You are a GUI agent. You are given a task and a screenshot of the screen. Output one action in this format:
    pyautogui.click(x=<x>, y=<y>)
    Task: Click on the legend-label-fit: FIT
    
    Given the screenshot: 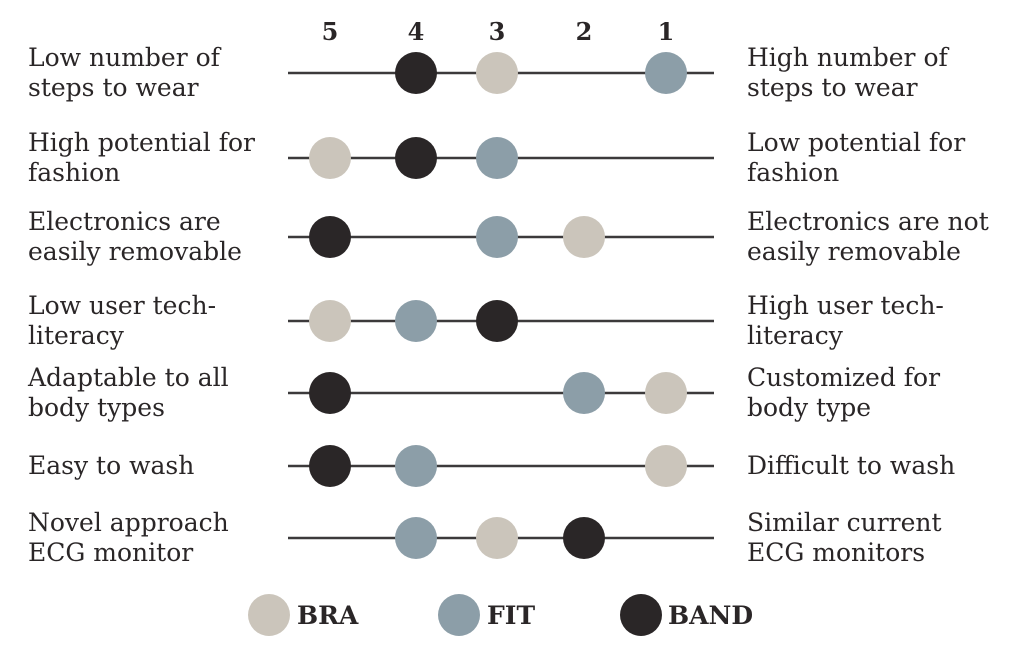 What is the action you would take?
    pyautogui.click(x=511, y=615)
    